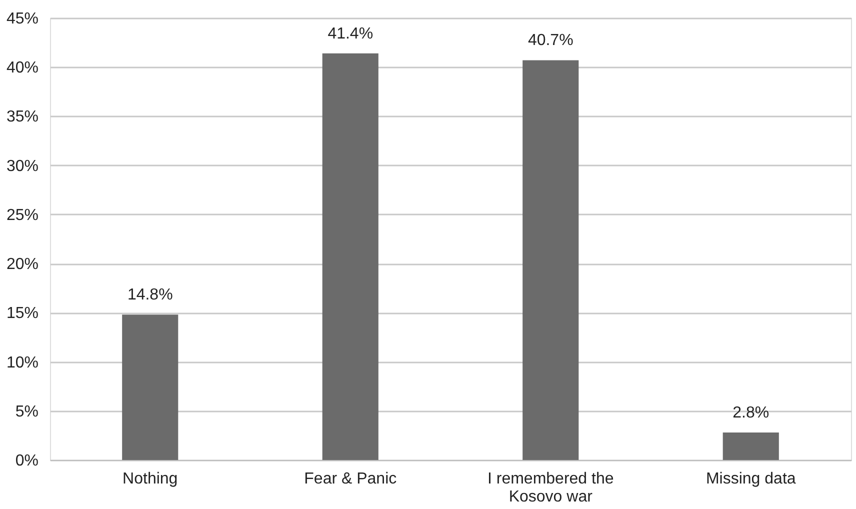 This screenshot has width=856, height=509. I want to click on x-tick-label: Fear & Panic, so click(350, 479).